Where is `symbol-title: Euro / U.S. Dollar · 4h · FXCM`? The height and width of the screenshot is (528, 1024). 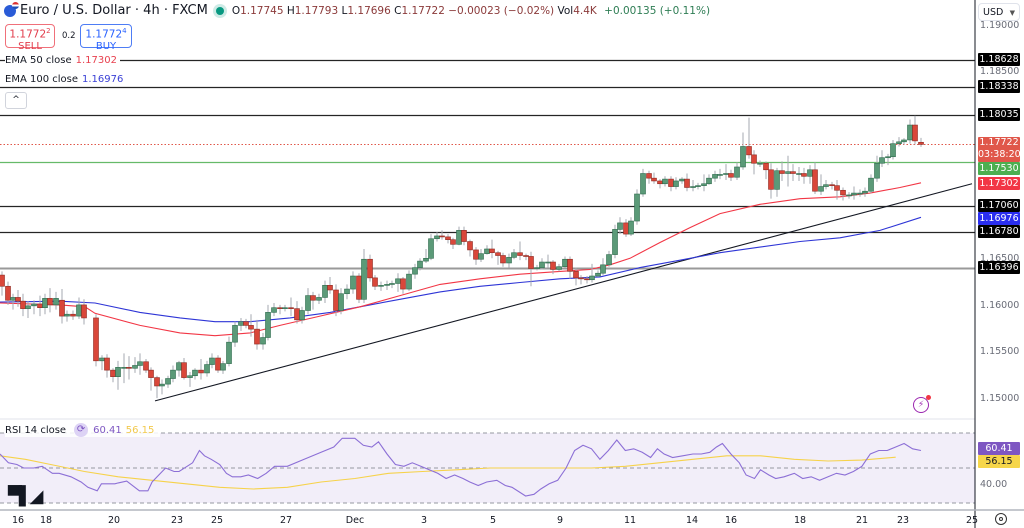 symbol-title: Euro / U.S. Dollar · 4h · FXCM is located at coordinates (114, 10).